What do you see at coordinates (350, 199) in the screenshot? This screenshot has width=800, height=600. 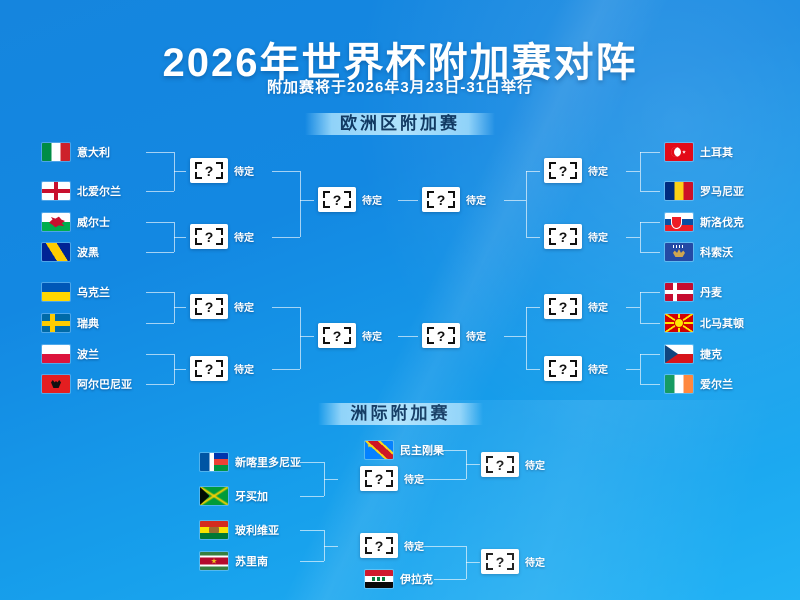 I see `slot-eu-left-final-1: ? 待定` at bounding box center [350, 199].